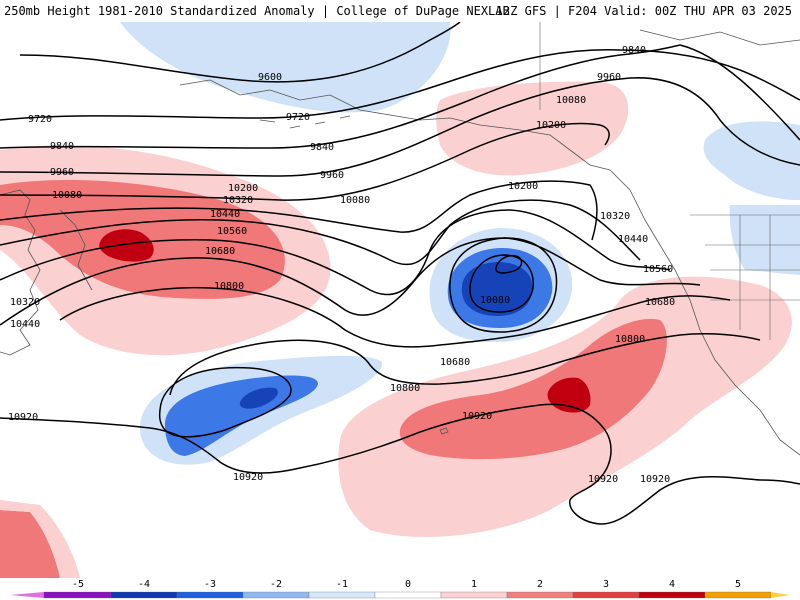 This screenshot has height=600, width=800. What do you see at coordinates (210, 584) in the screenshot?
I see `legend-tick-label: -3` at bounding box center [210, 584].